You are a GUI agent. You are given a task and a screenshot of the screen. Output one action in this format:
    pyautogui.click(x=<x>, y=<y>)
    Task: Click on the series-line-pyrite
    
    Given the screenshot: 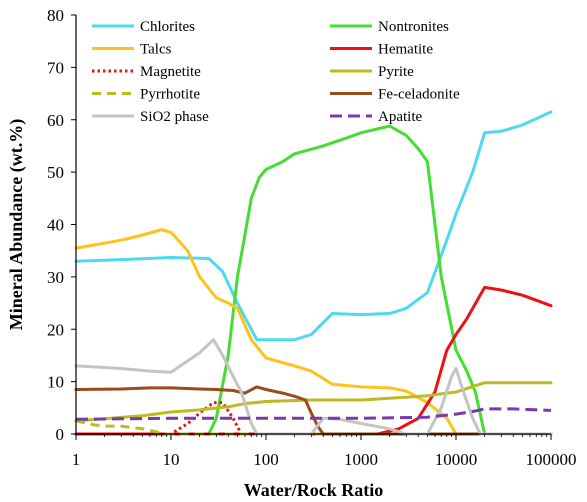 What is the action you would take?
    pyautogui.click(x=313, y=402)
    